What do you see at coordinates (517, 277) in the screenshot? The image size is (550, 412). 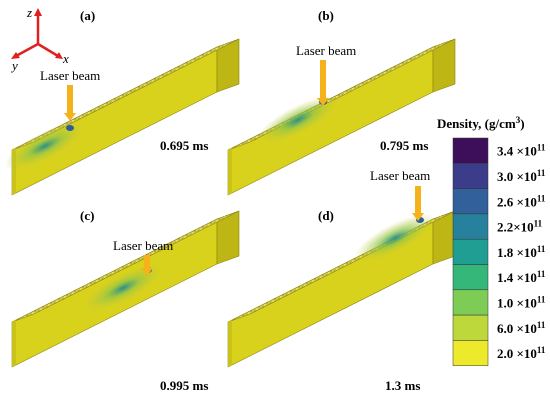 I see `tick-base: 1.4 ×10` at bounding box center [517, 277].